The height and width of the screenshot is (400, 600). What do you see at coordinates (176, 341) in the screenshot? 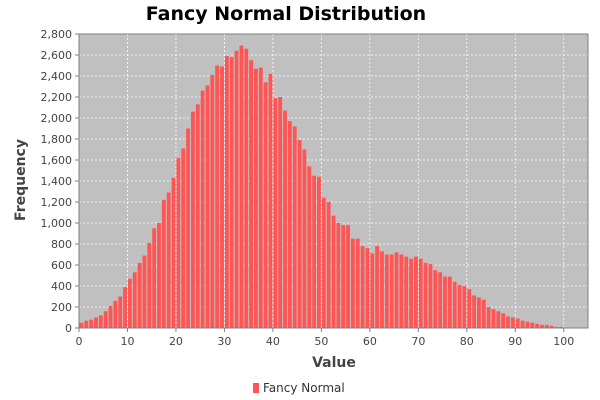
I see `x-tick-label: 20` at bounding box center [176, 341].